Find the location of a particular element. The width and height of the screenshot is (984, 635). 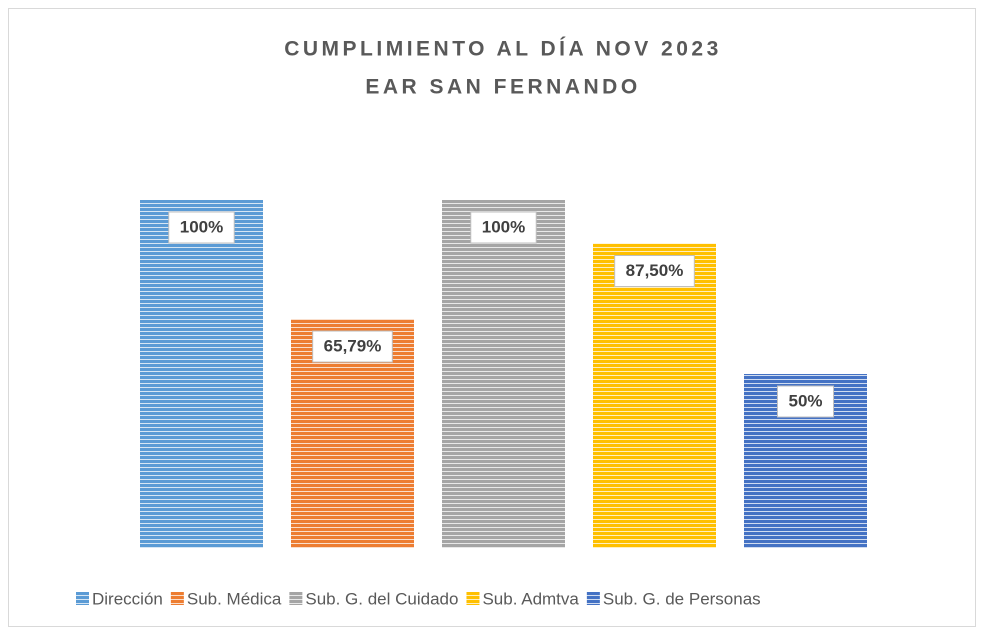

legend-label: Sub. G. de Personas is located at coordinates (682, 598).